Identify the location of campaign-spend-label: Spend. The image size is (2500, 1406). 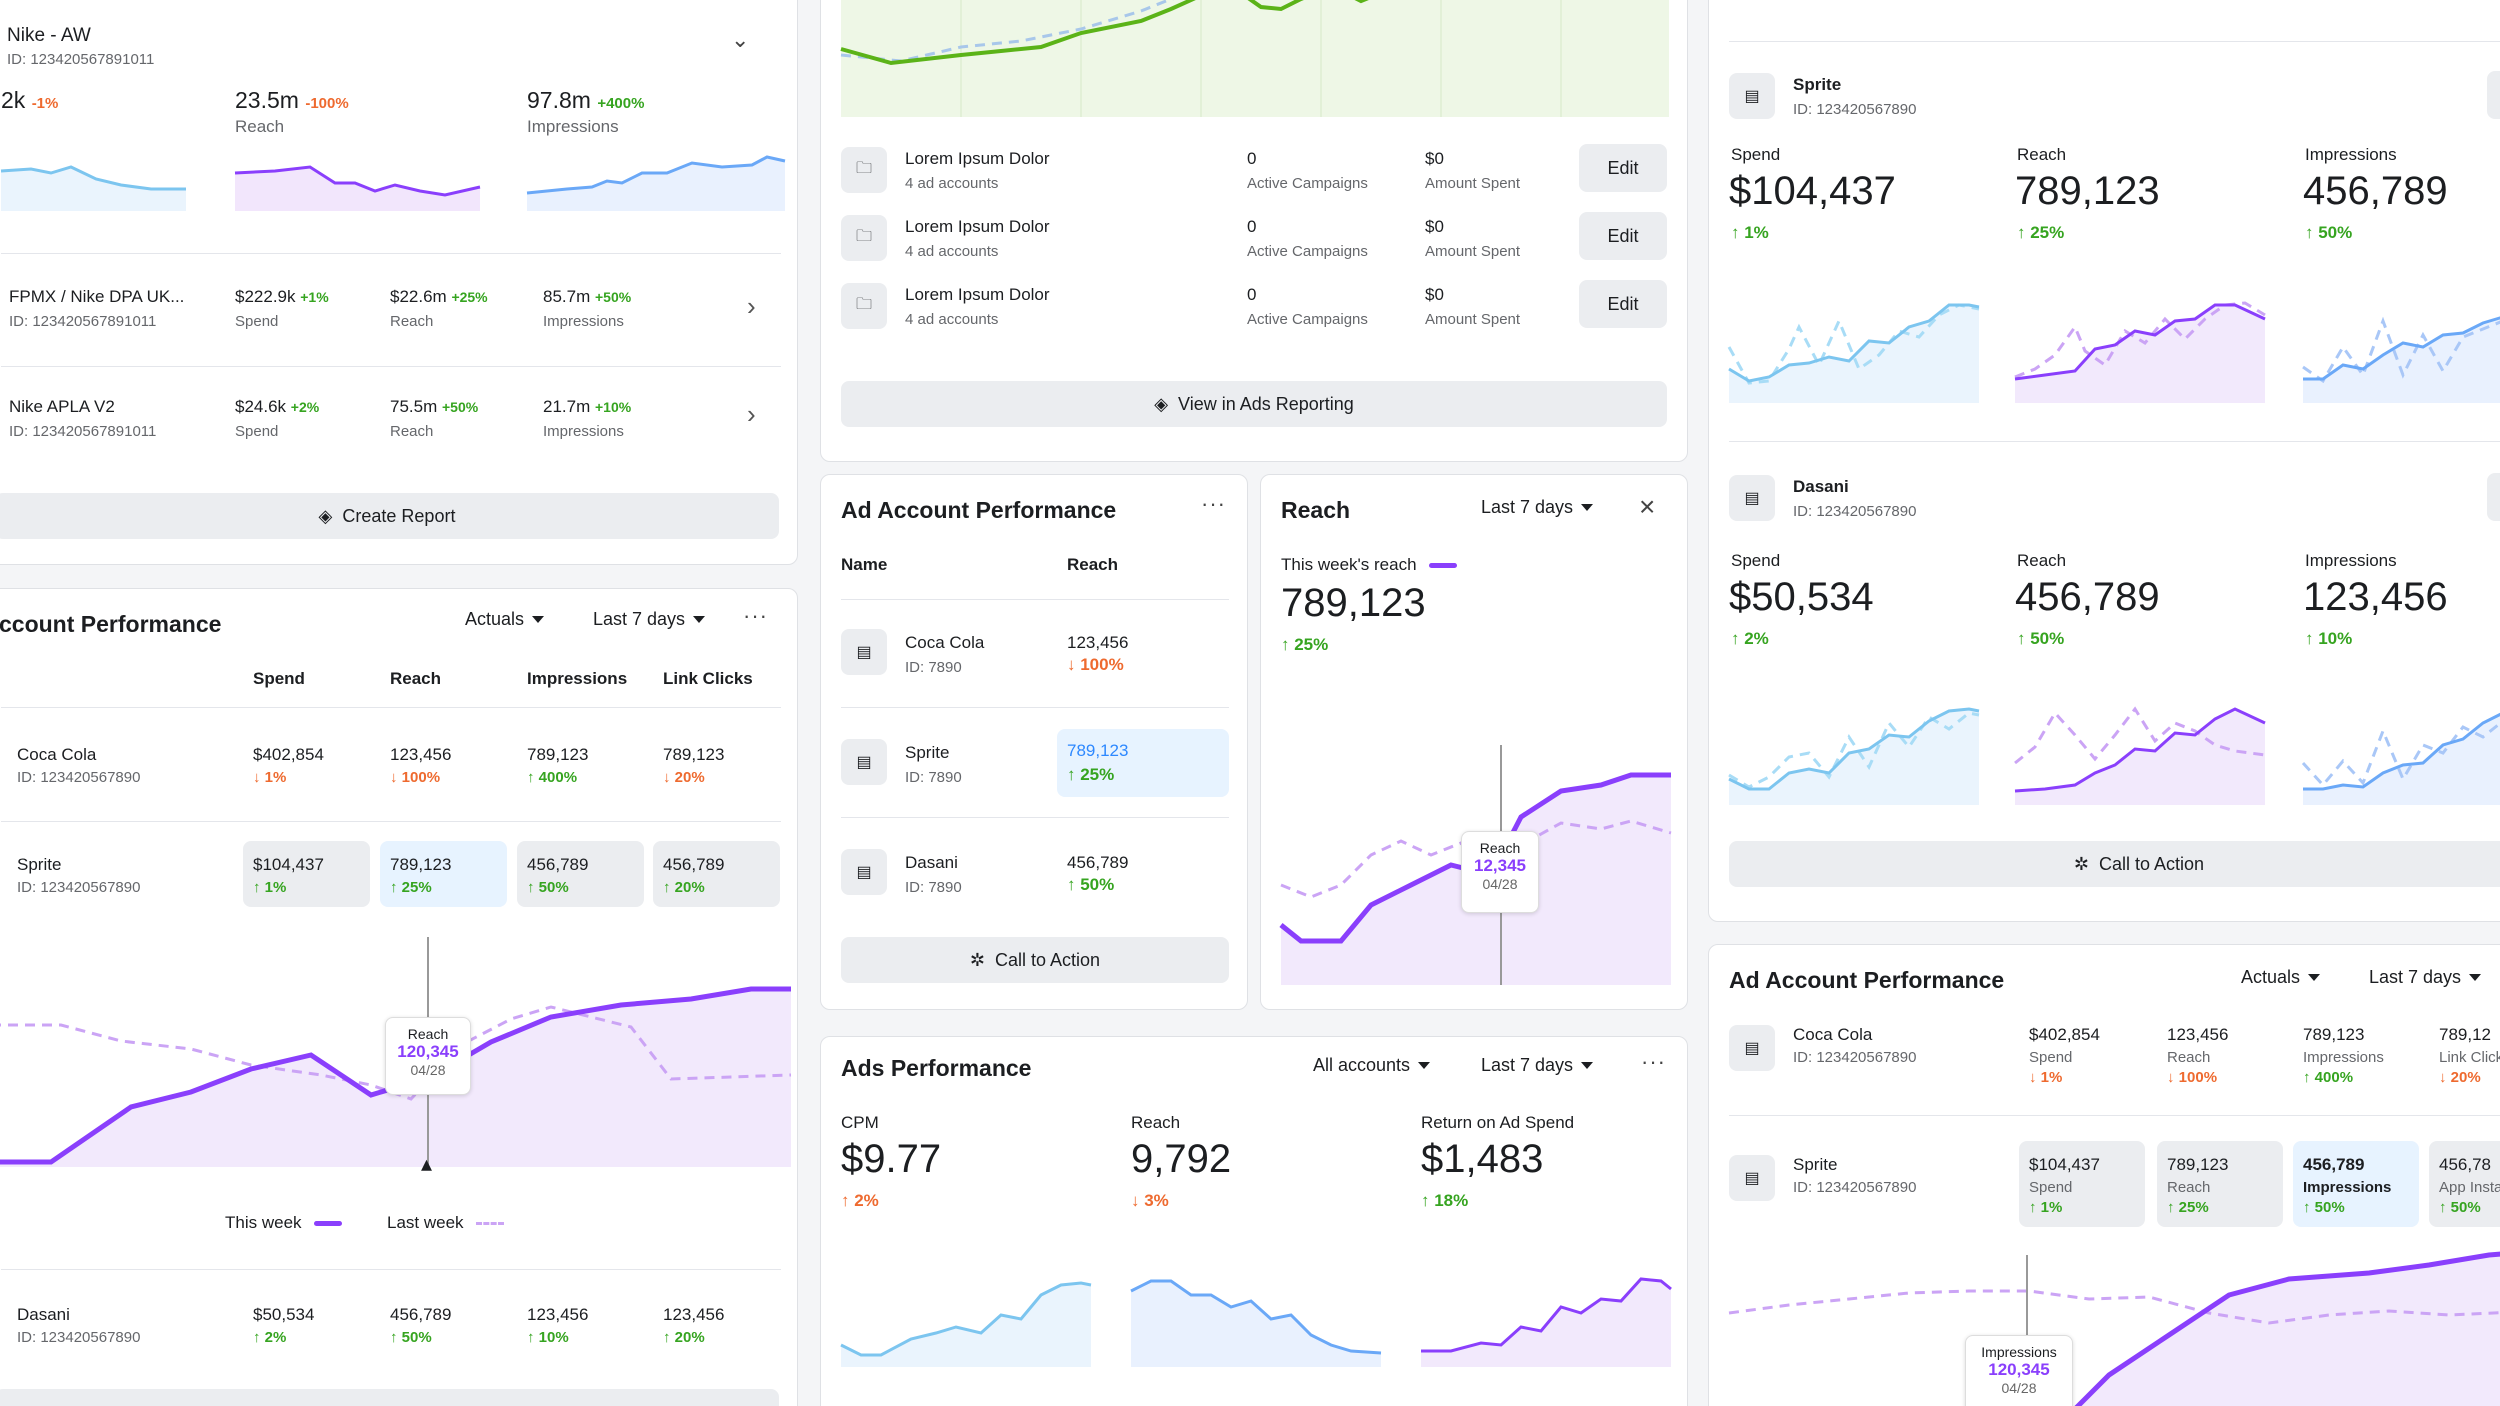
(257, 431).